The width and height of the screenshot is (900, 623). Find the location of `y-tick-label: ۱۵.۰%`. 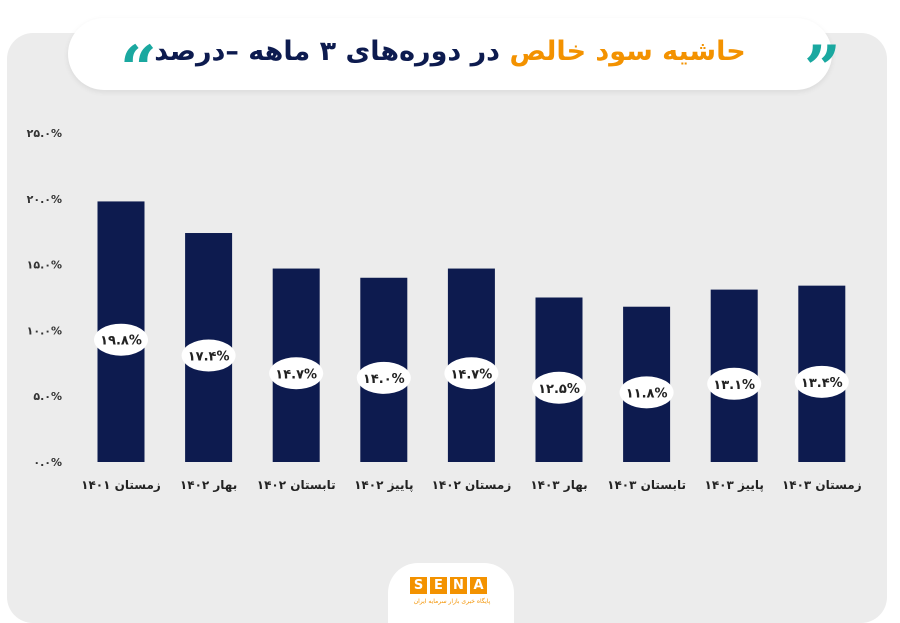

y-tick-label: ۱۵.۰% is located at coordinates (44, 265).